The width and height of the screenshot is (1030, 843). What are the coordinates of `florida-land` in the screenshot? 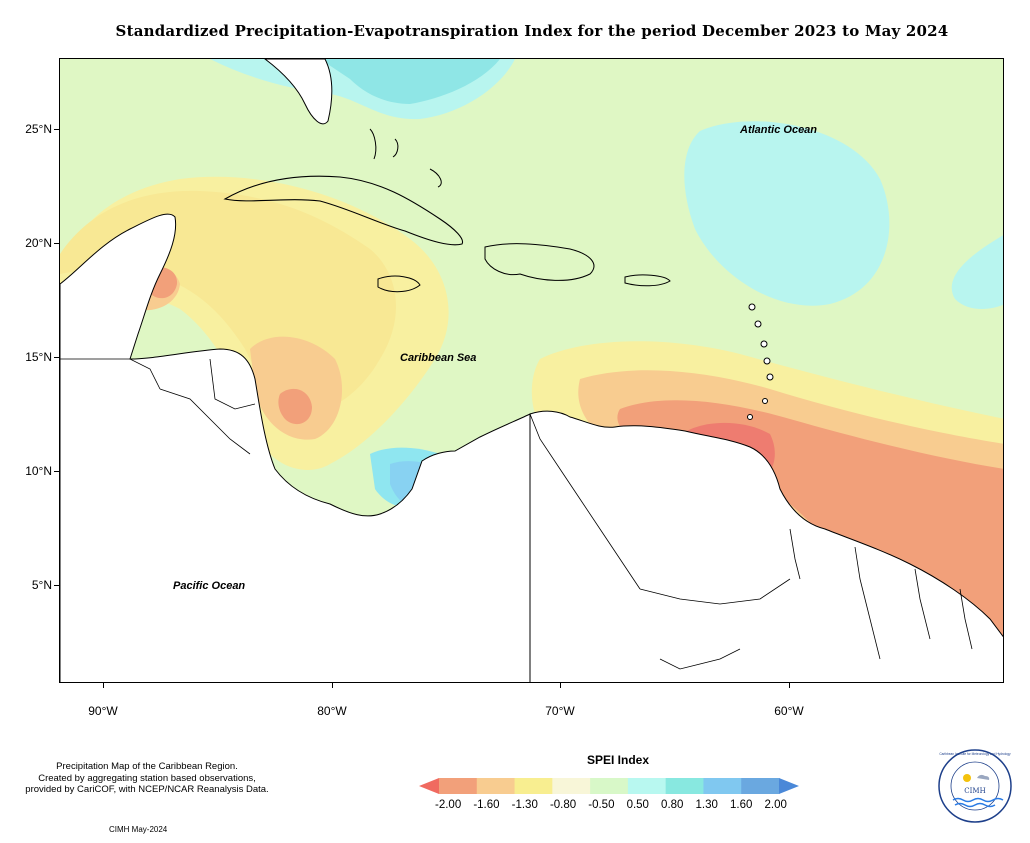 It's located at (298, 92).